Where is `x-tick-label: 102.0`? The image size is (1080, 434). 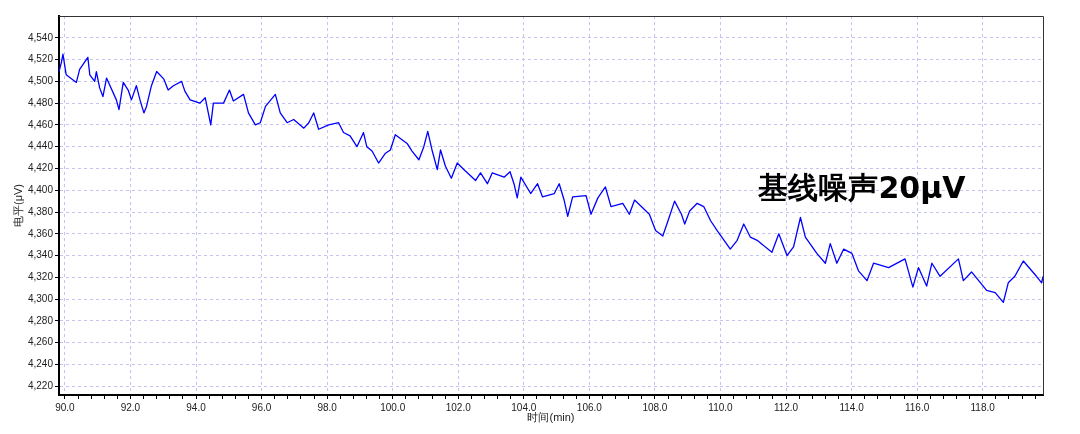 x-tick-label: 102.0 is located at coordinates (458, 407).